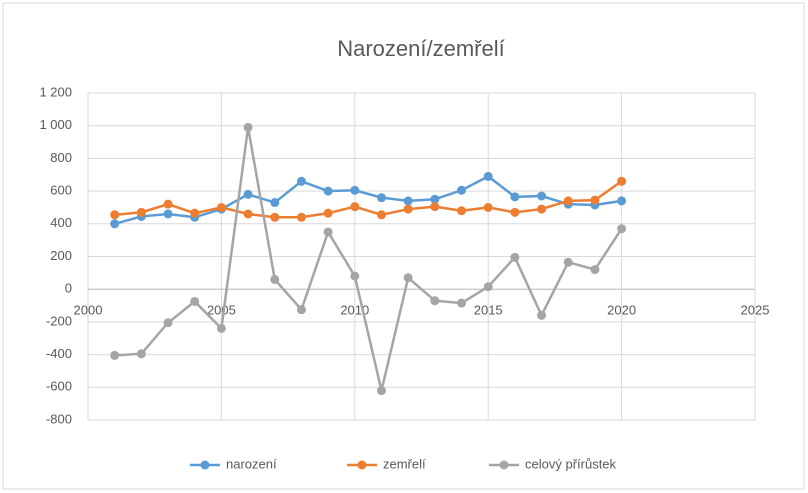 This screenshot has height=493, width=808. Describe the element at coordinates (61, 255) in the screenshot. I see `y-tick-label: 200` at that location.